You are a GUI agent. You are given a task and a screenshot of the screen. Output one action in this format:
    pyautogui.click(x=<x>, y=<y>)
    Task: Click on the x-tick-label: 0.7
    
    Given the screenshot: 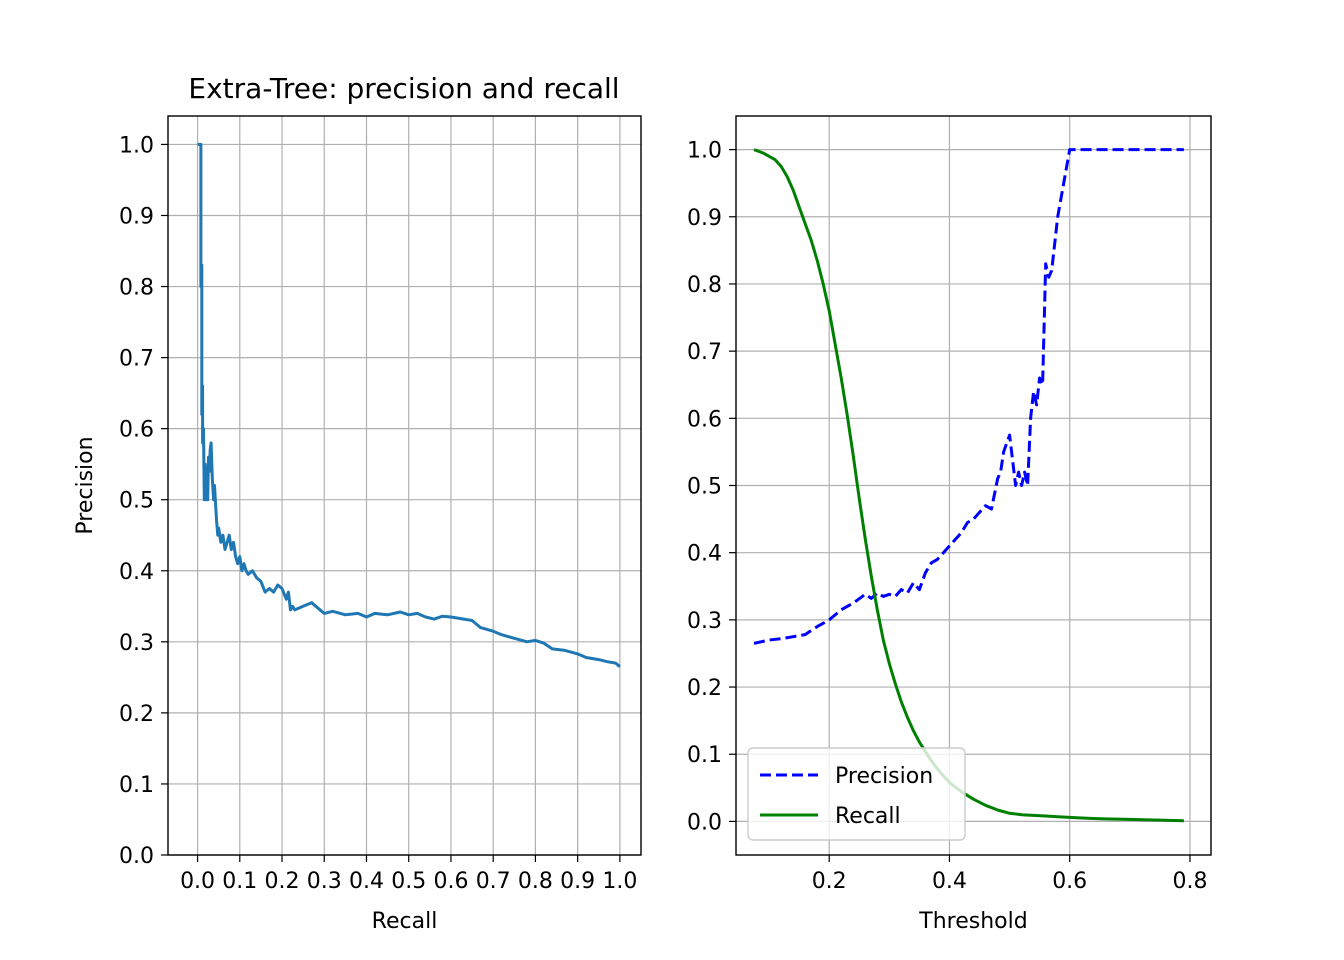 What is the action you would take?
    pyautogui.click(x=493, y=881)
    